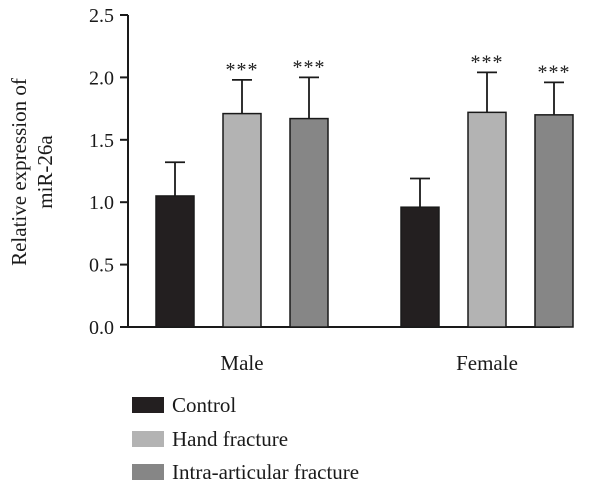 This screenshot has height=490, width=600. Describe the element at coordinates (32, 172) in the screenshot. I see `y-axis-title: Relative expression of miR-26a` at that location.